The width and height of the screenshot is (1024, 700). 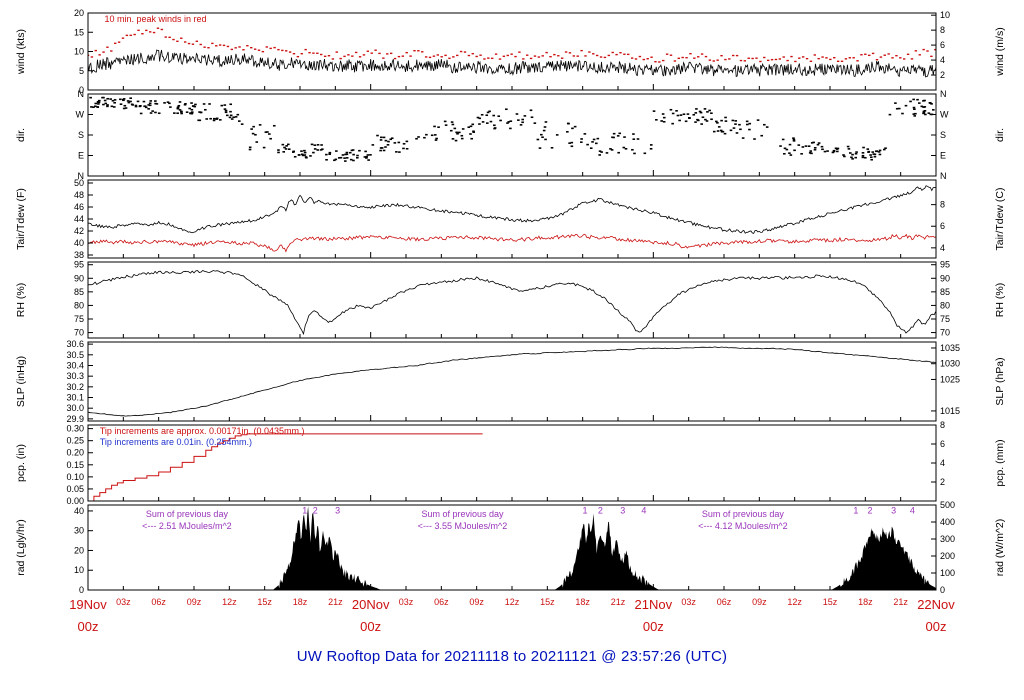 I want to click on svg-text: 0.10, so click(x=75, y=477).